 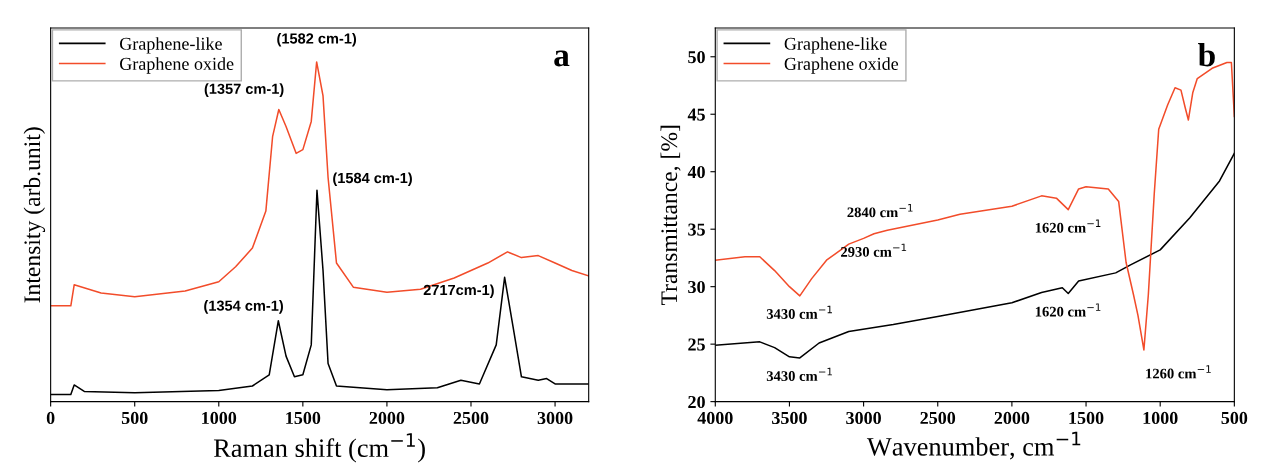 What do you see at coordinates (34, 215) in the screenshot?
I see `y-axis-title: Intensity (arb.unit)` at bounding box center [34, 215].